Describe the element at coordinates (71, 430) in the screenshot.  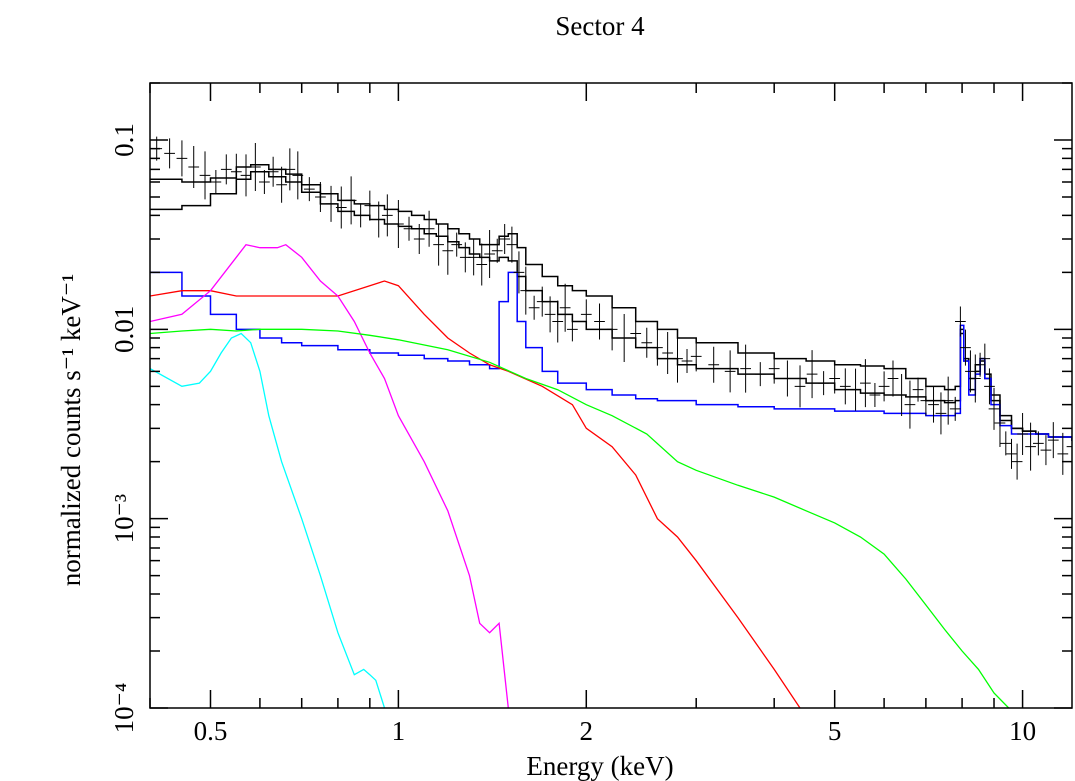
I see `y-axis-label: normalized counts s⁻¹ keV⁻¹` at that location.